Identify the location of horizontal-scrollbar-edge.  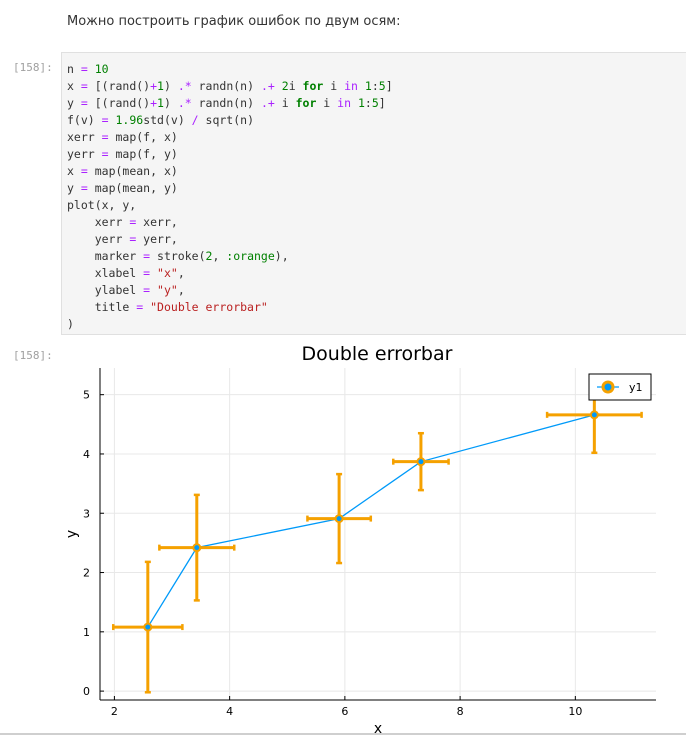
(343, 734).